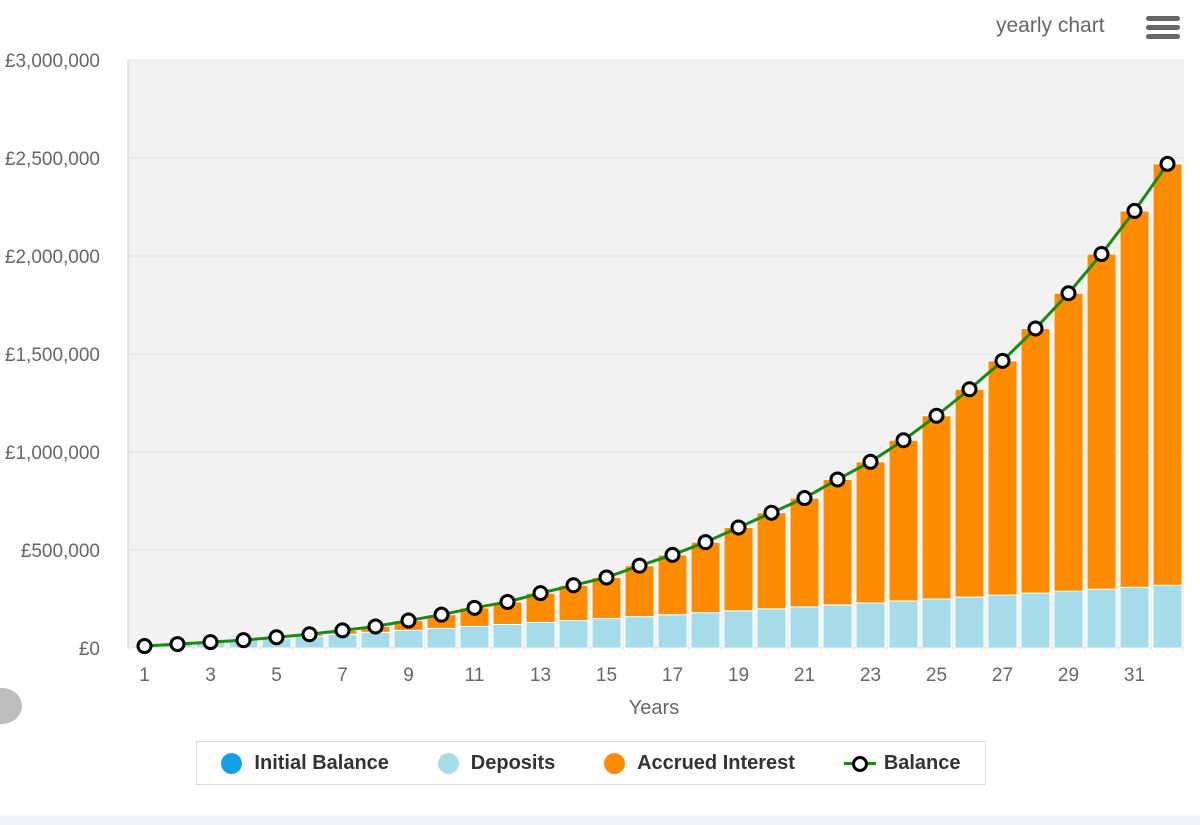 The height and width of the screenshot is (825, 1200). I want to click on x-tick-label: 25, so click(936, 675).